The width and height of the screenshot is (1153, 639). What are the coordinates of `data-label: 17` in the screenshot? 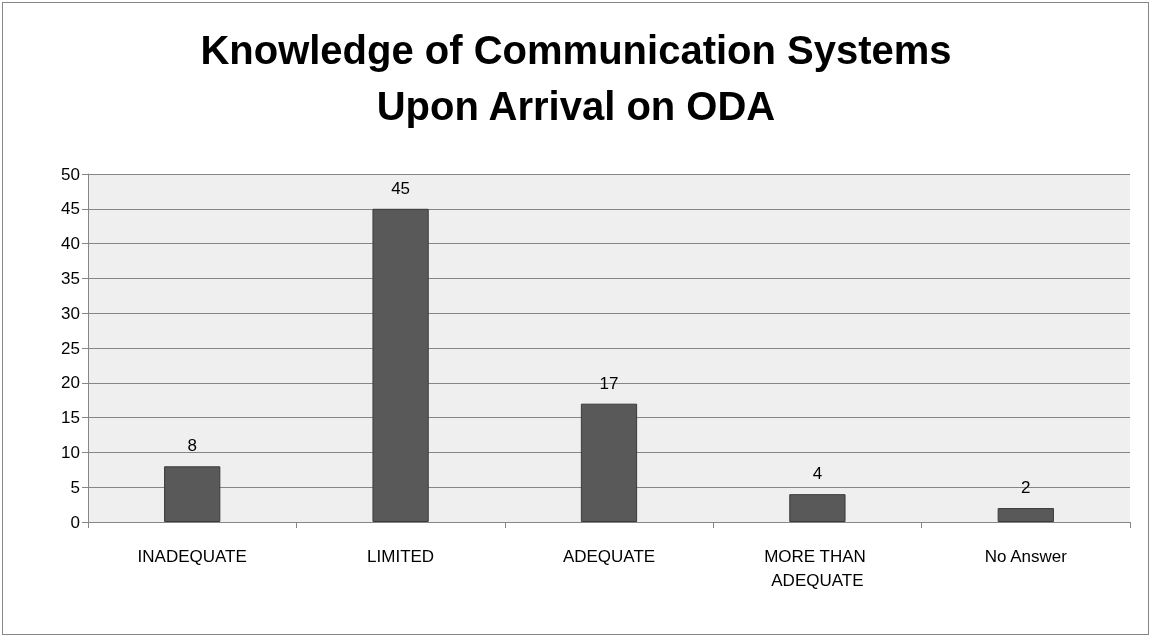 It's located at (609, 383).